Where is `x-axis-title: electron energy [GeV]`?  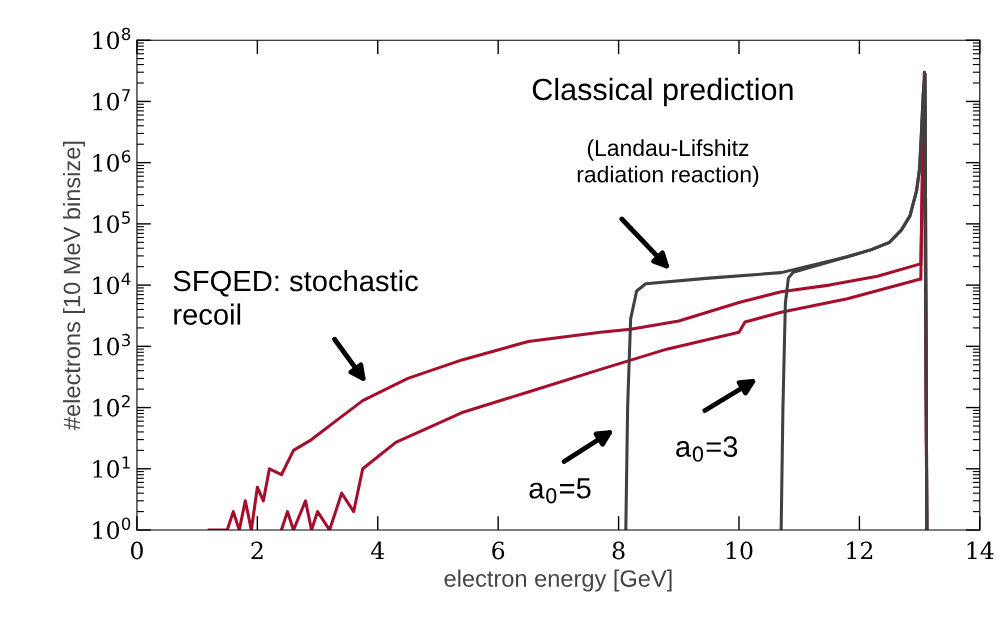
x-axis-title: electron energy [GeV] is located at coordinates (558, 580).